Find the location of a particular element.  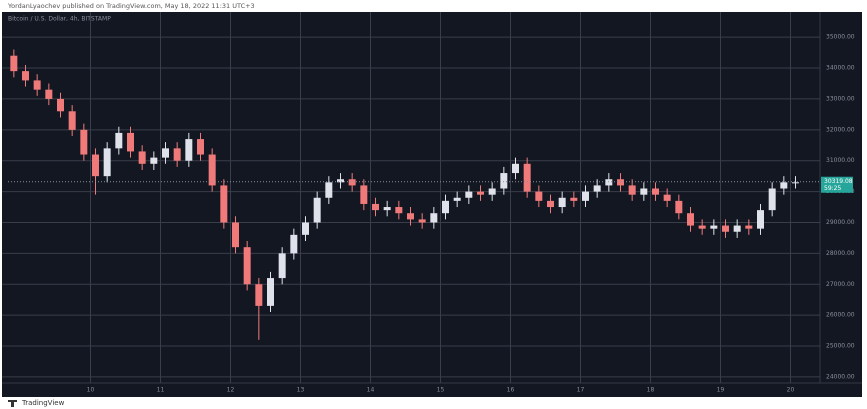

y-tick-label: 26000.00 is located at coordinates (840, 315).